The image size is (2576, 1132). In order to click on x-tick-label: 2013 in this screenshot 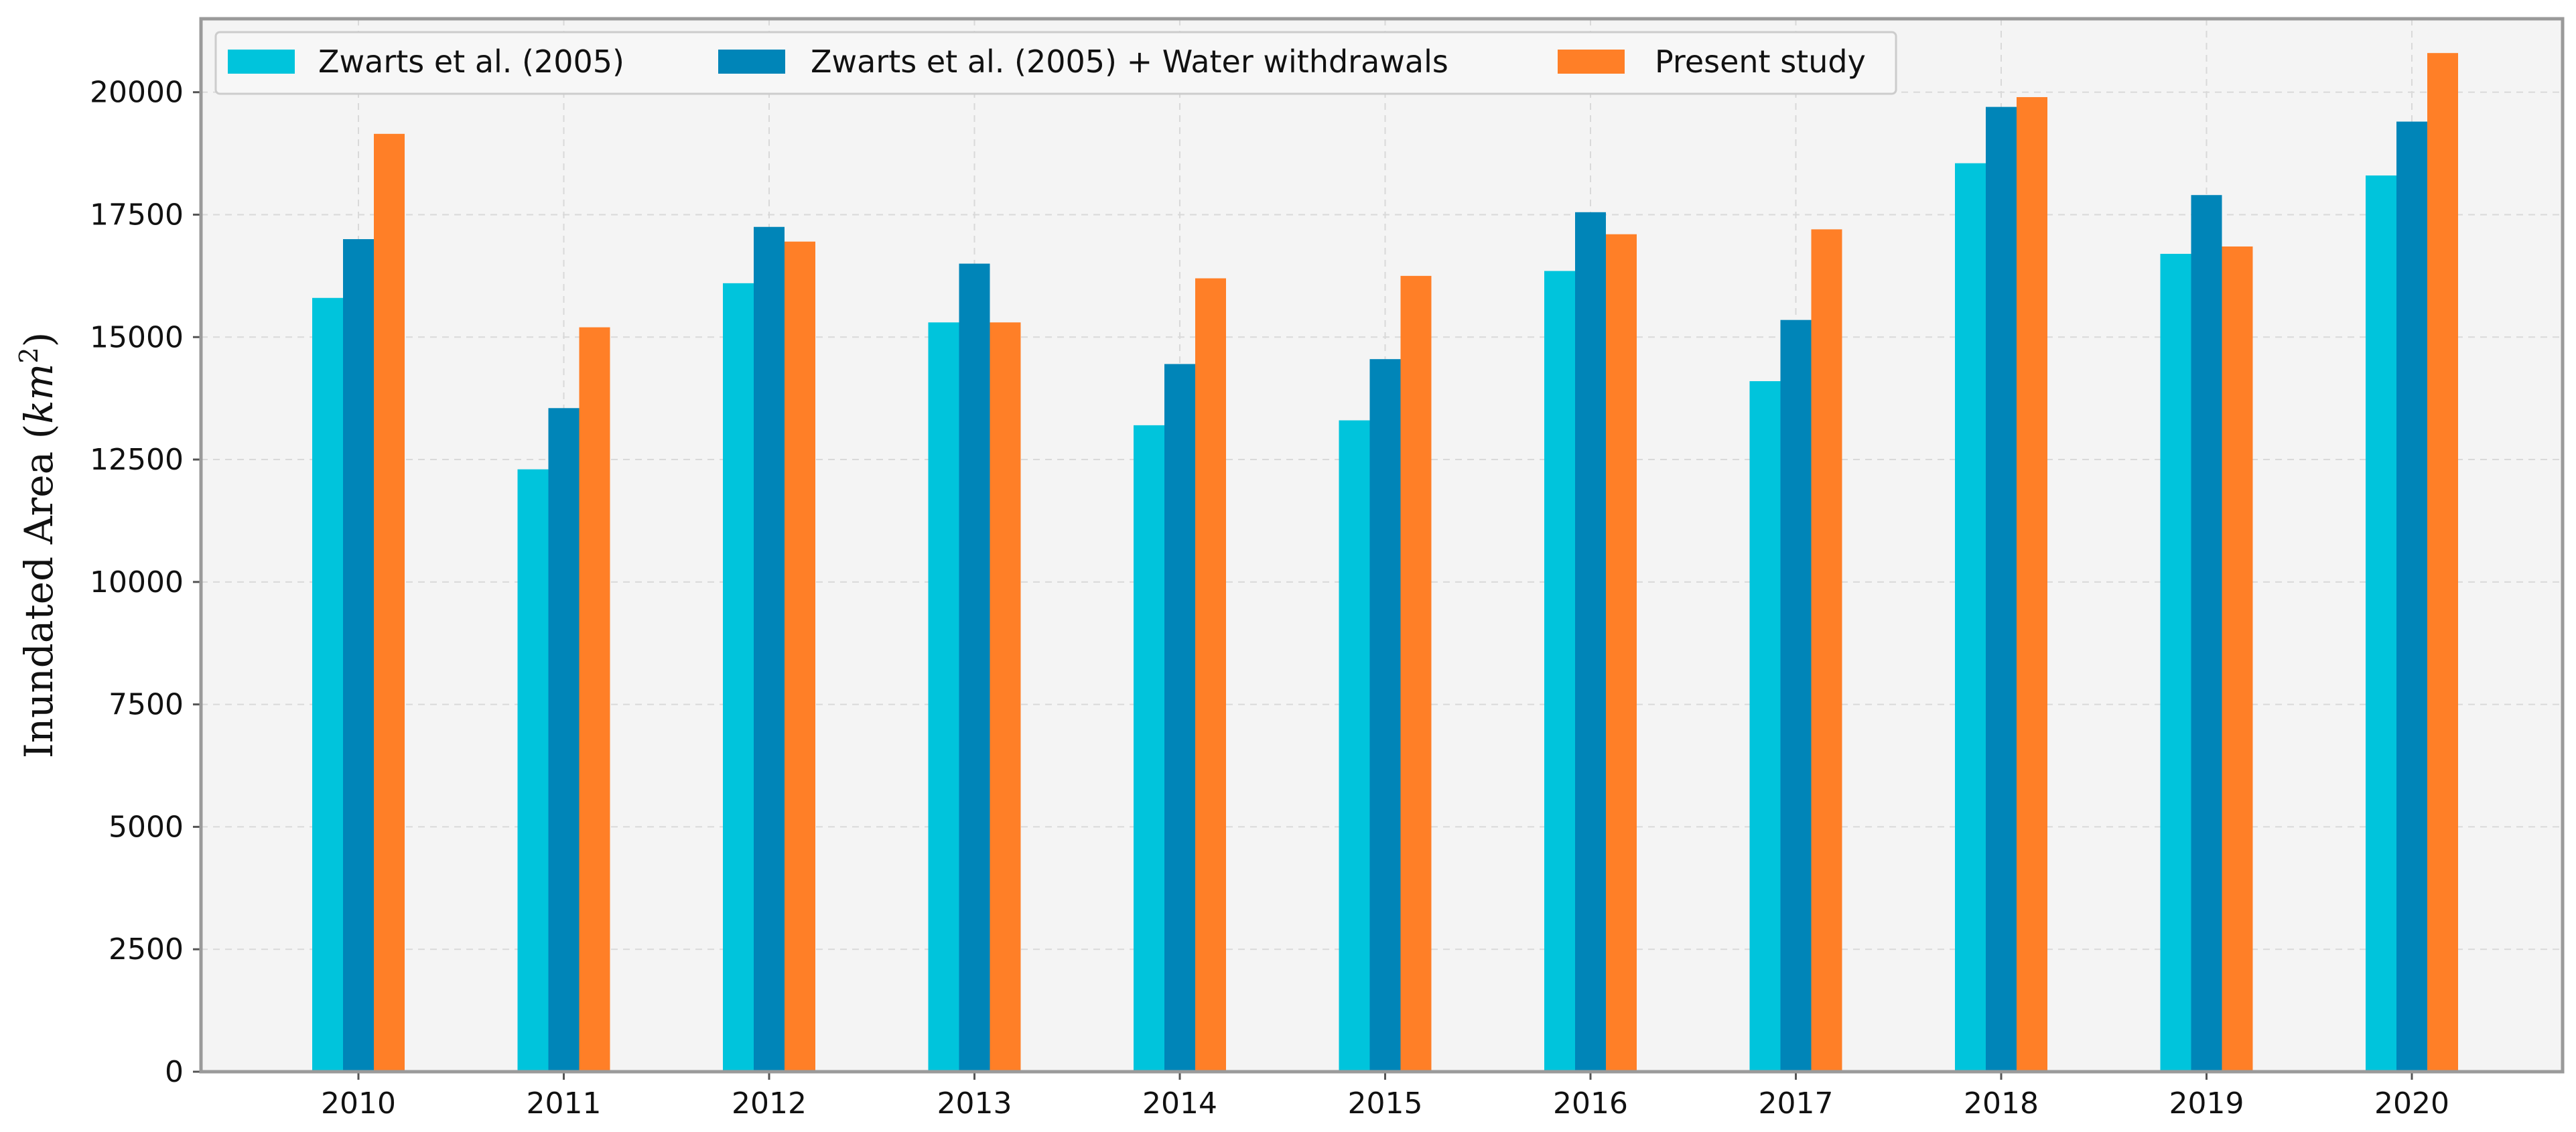, I will do `click(975, 1103)`.